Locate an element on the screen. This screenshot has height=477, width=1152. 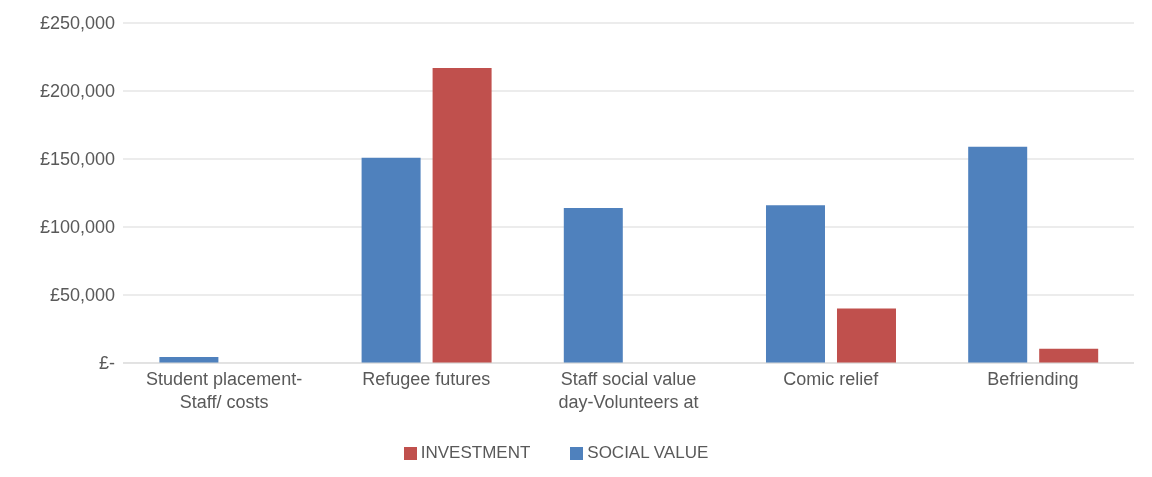
legend-label: SOCIAL VALUE is located at coordinates (648, 452).